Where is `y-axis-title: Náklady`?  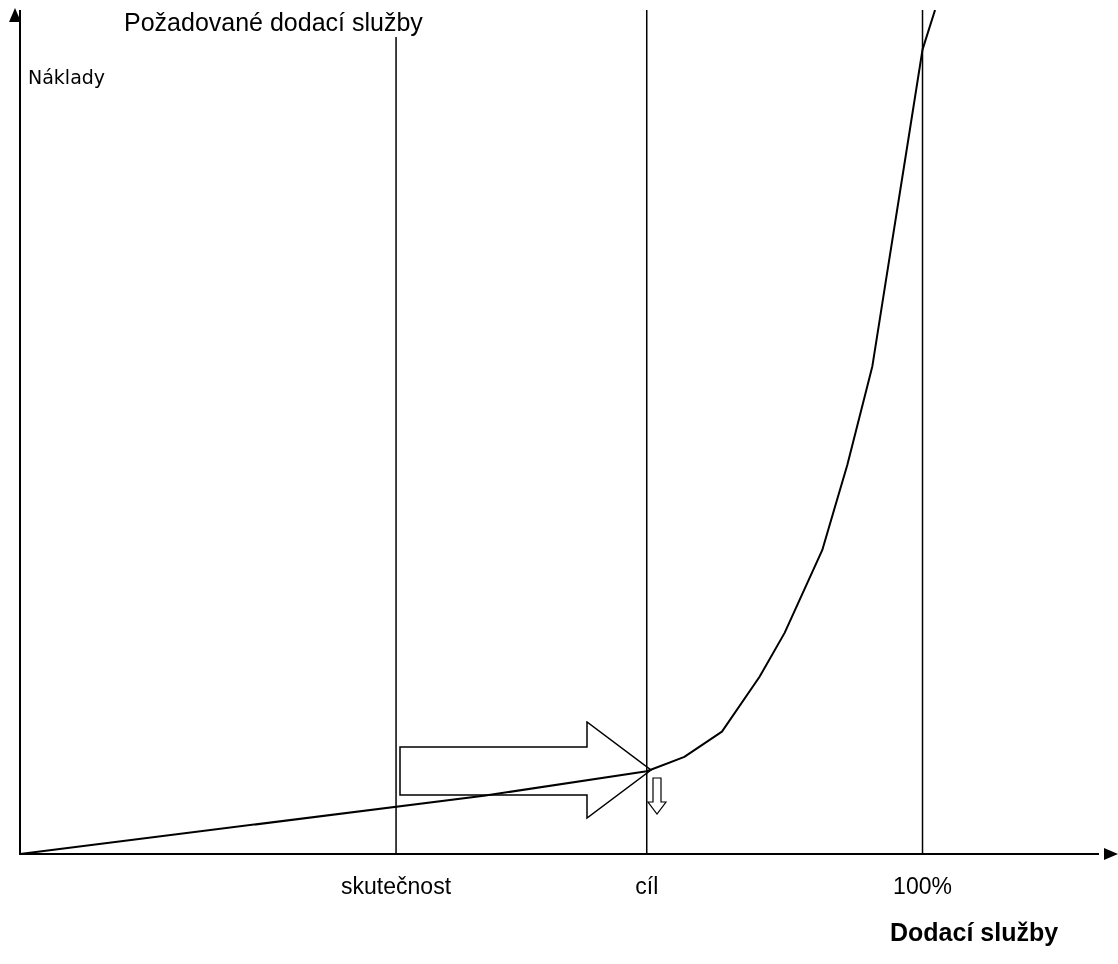
y-axis-title: Náklady is located at coordinates (67, 77).